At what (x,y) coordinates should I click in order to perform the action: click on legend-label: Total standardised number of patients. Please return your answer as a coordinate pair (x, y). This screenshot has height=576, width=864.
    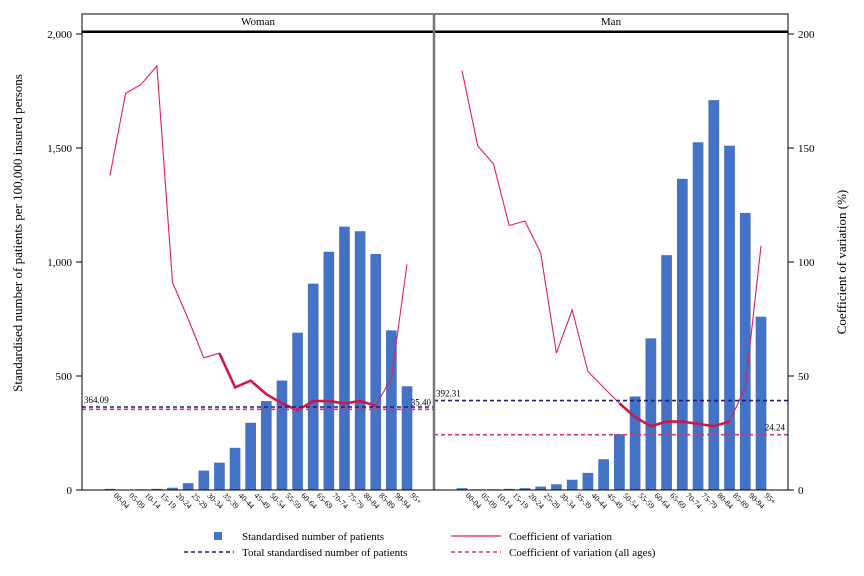
    Looking at the image, I should click on (324, 553).